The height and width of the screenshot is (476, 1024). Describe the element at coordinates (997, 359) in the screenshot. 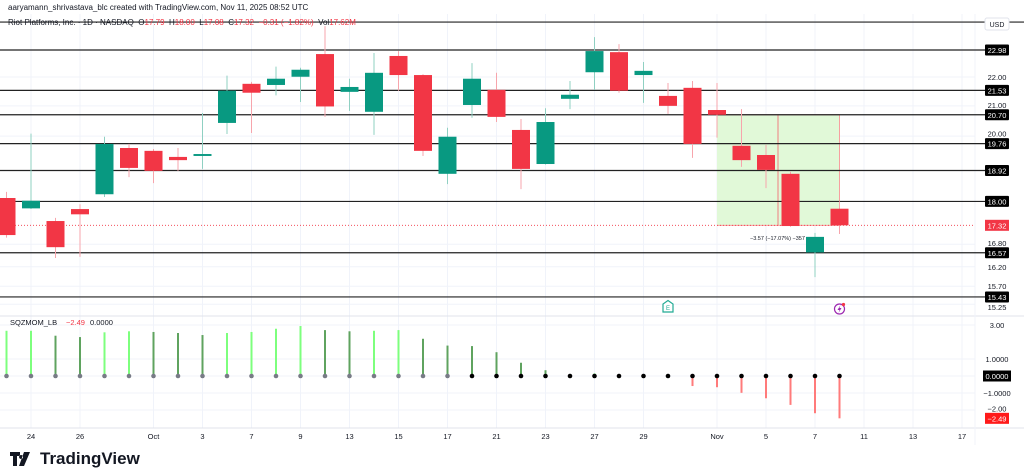

I see `momentum-tick-label: 1.0000` at that location.